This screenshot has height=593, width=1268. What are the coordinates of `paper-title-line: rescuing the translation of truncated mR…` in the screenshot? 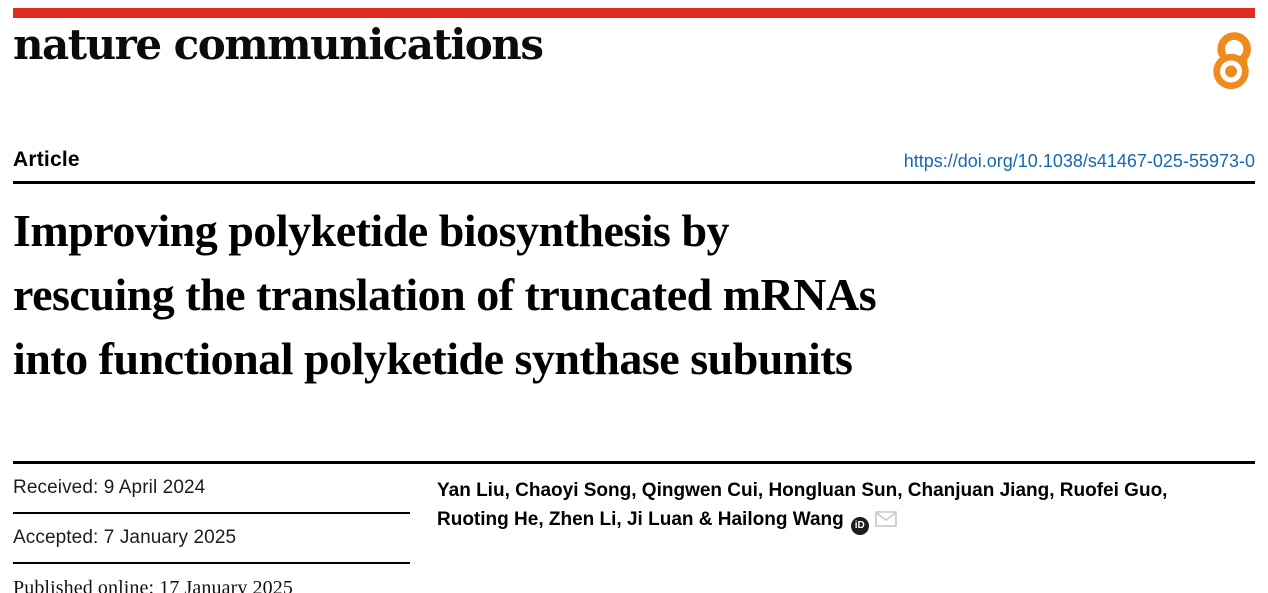 It's located at (445, 294).